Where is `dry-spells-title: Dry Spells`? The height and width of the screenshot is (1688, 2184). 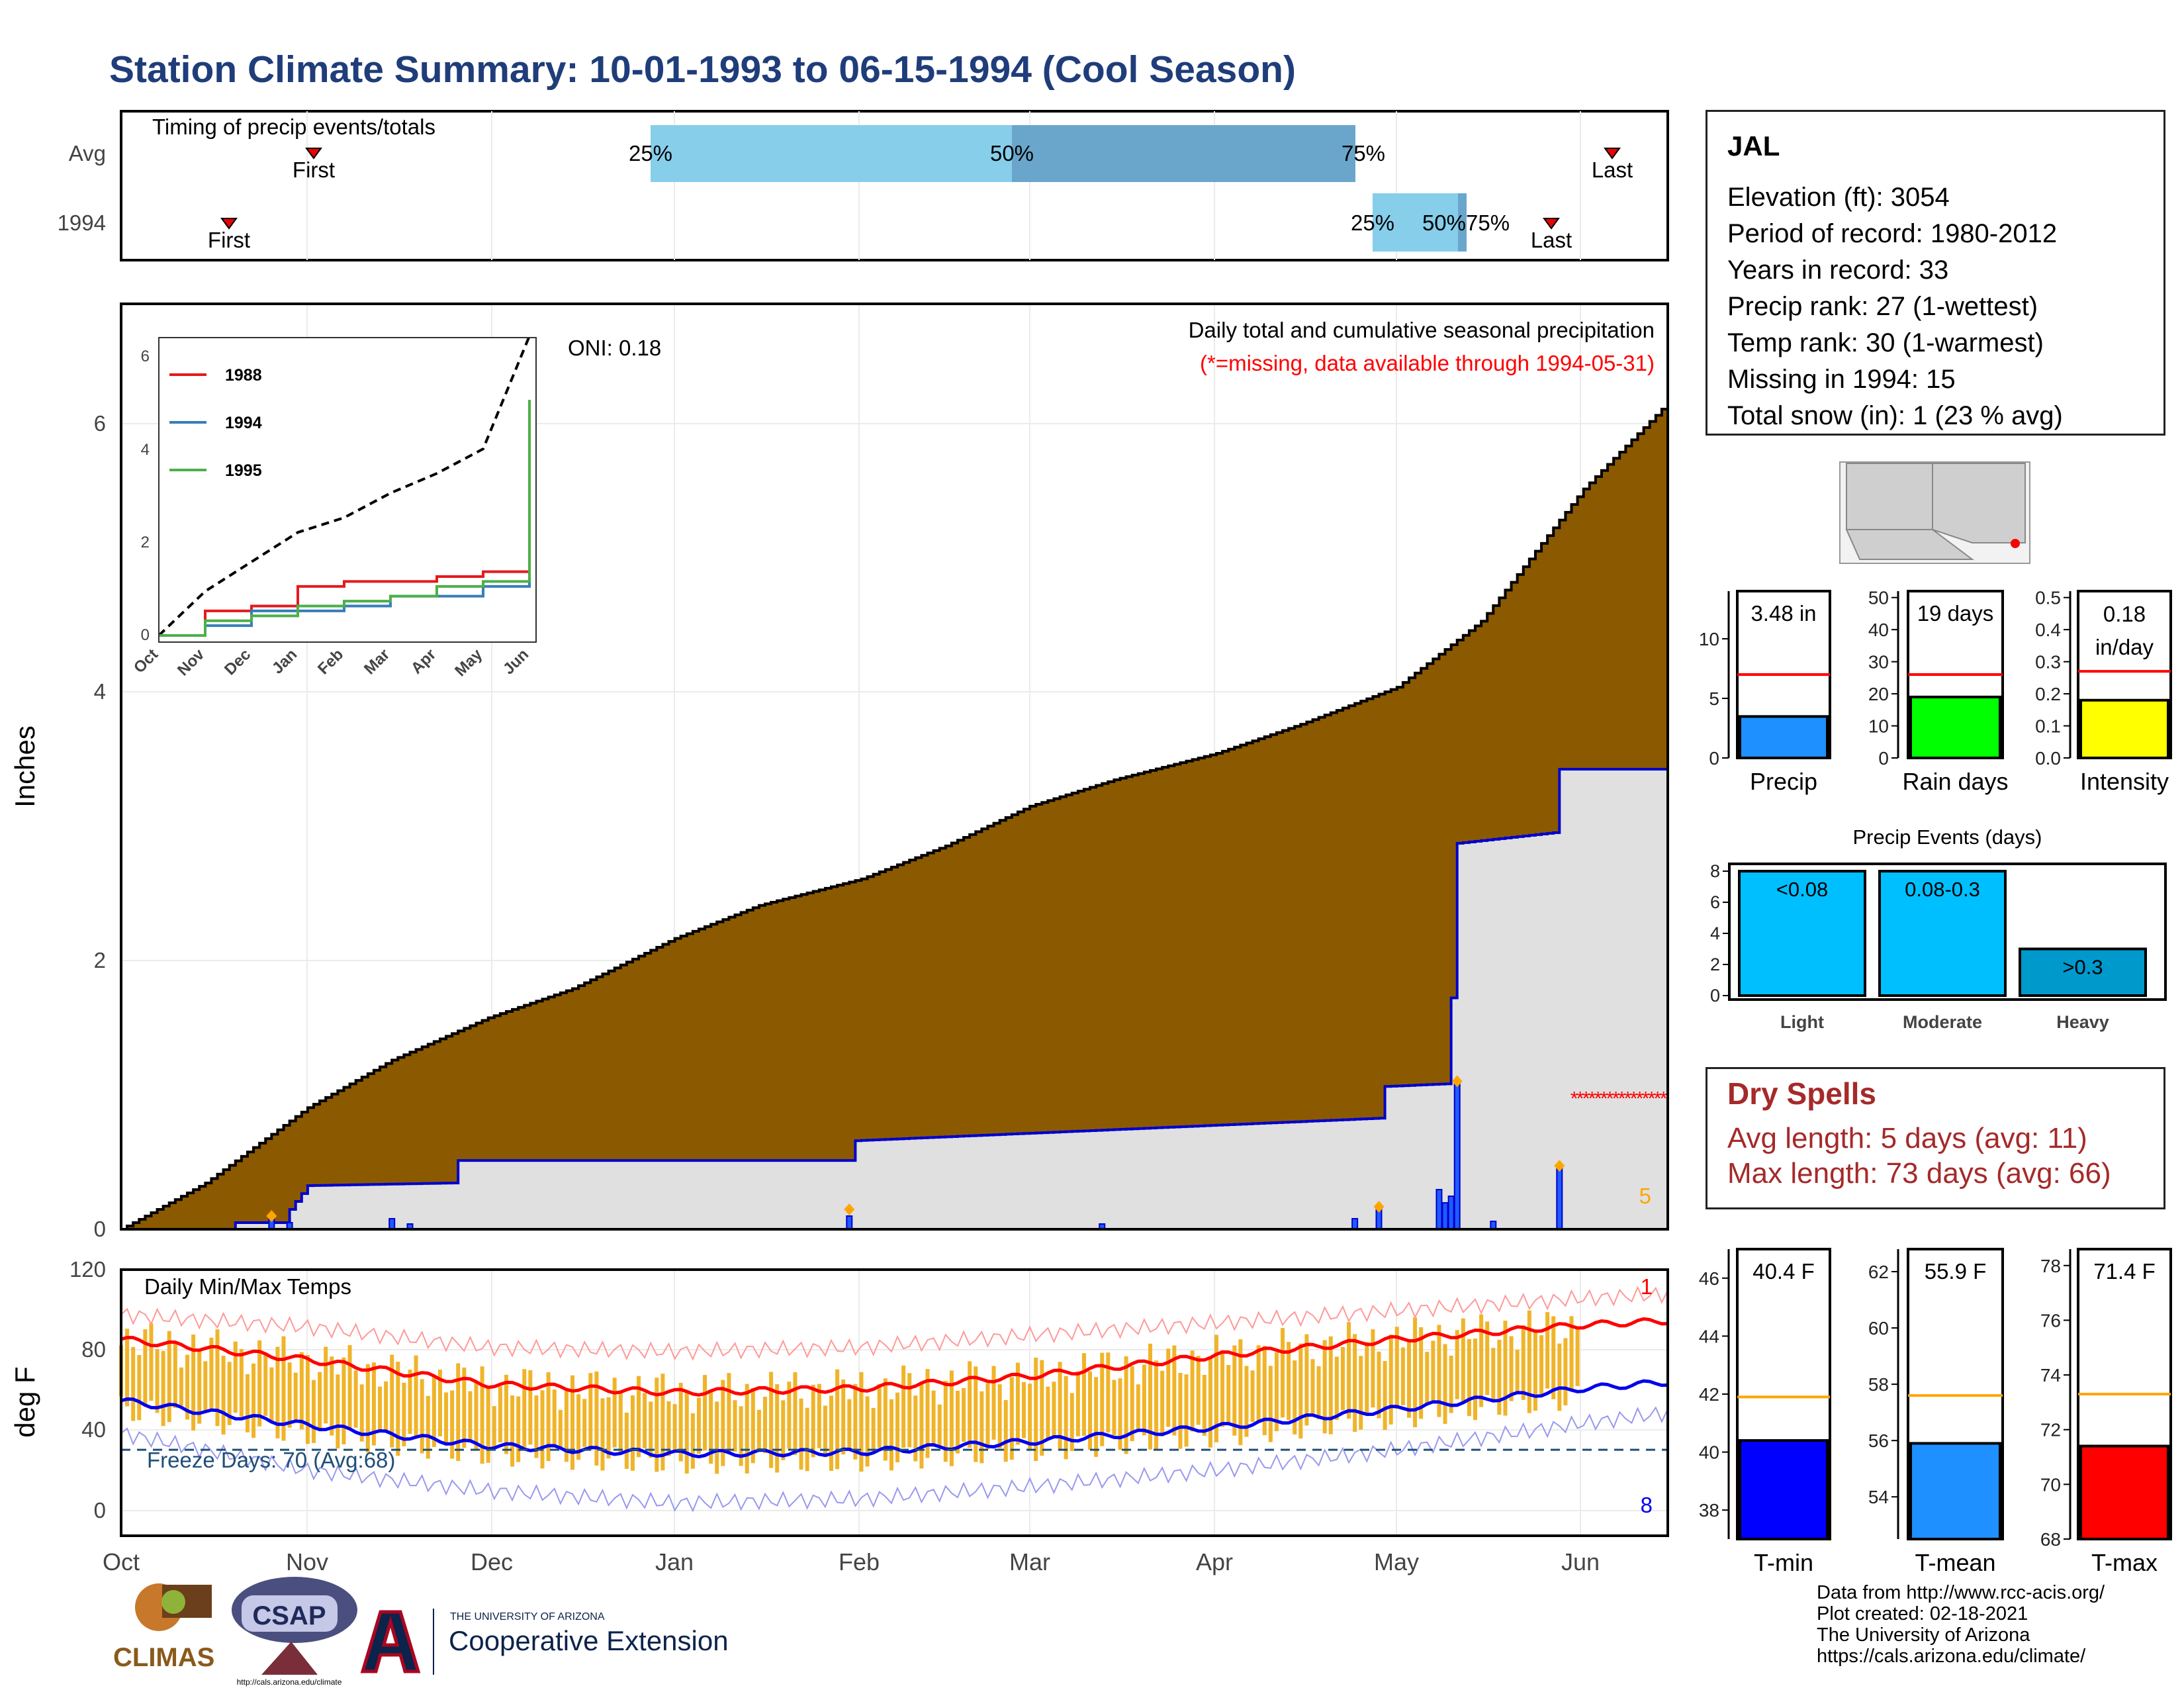
dry-spells-title: Dry Spells is located at coordinates (1801, 1093).